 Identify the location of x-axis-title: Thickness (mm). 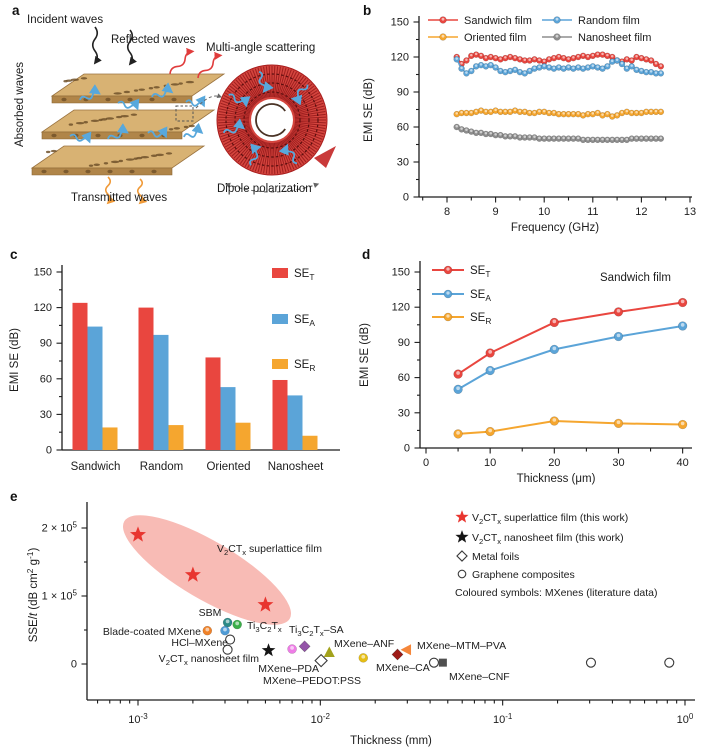
(391, 741).